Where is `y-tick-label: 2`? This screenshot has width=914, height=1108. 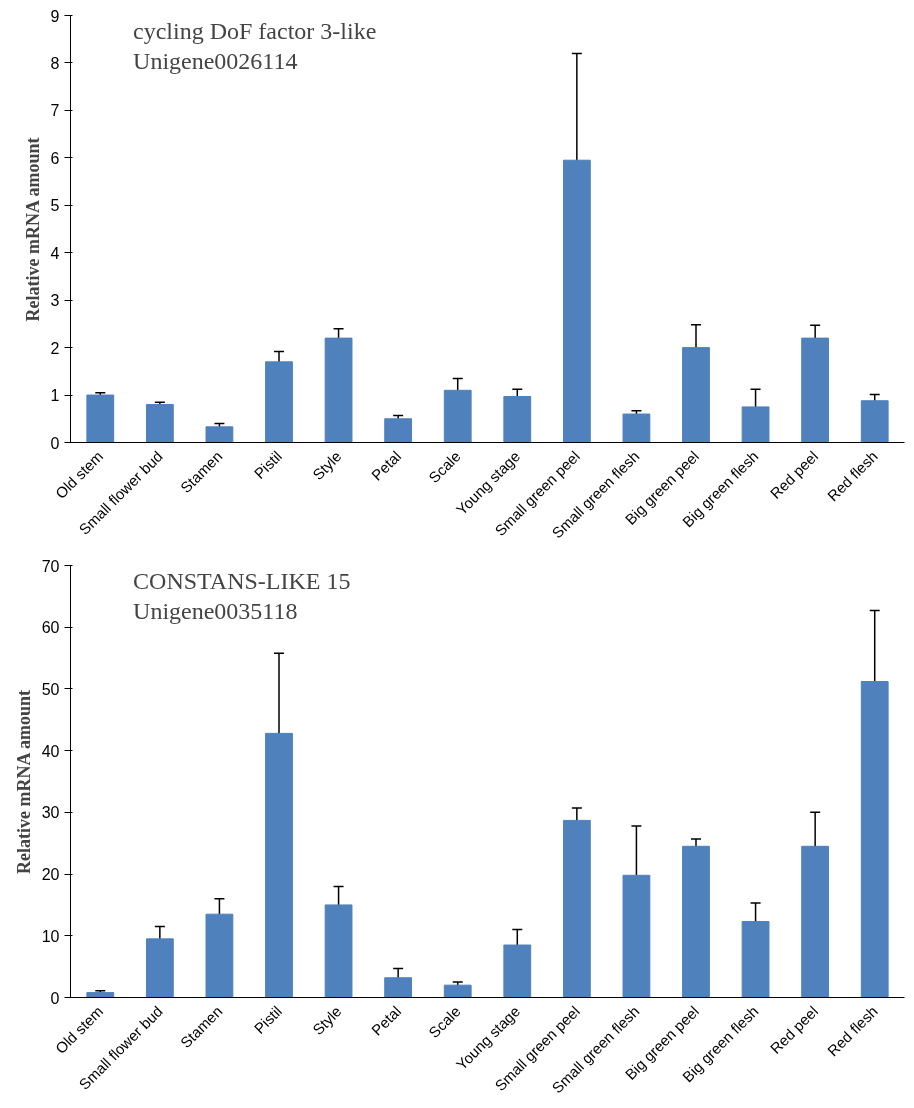 y-tick-label: 2 is located at coordinates (55, 348).